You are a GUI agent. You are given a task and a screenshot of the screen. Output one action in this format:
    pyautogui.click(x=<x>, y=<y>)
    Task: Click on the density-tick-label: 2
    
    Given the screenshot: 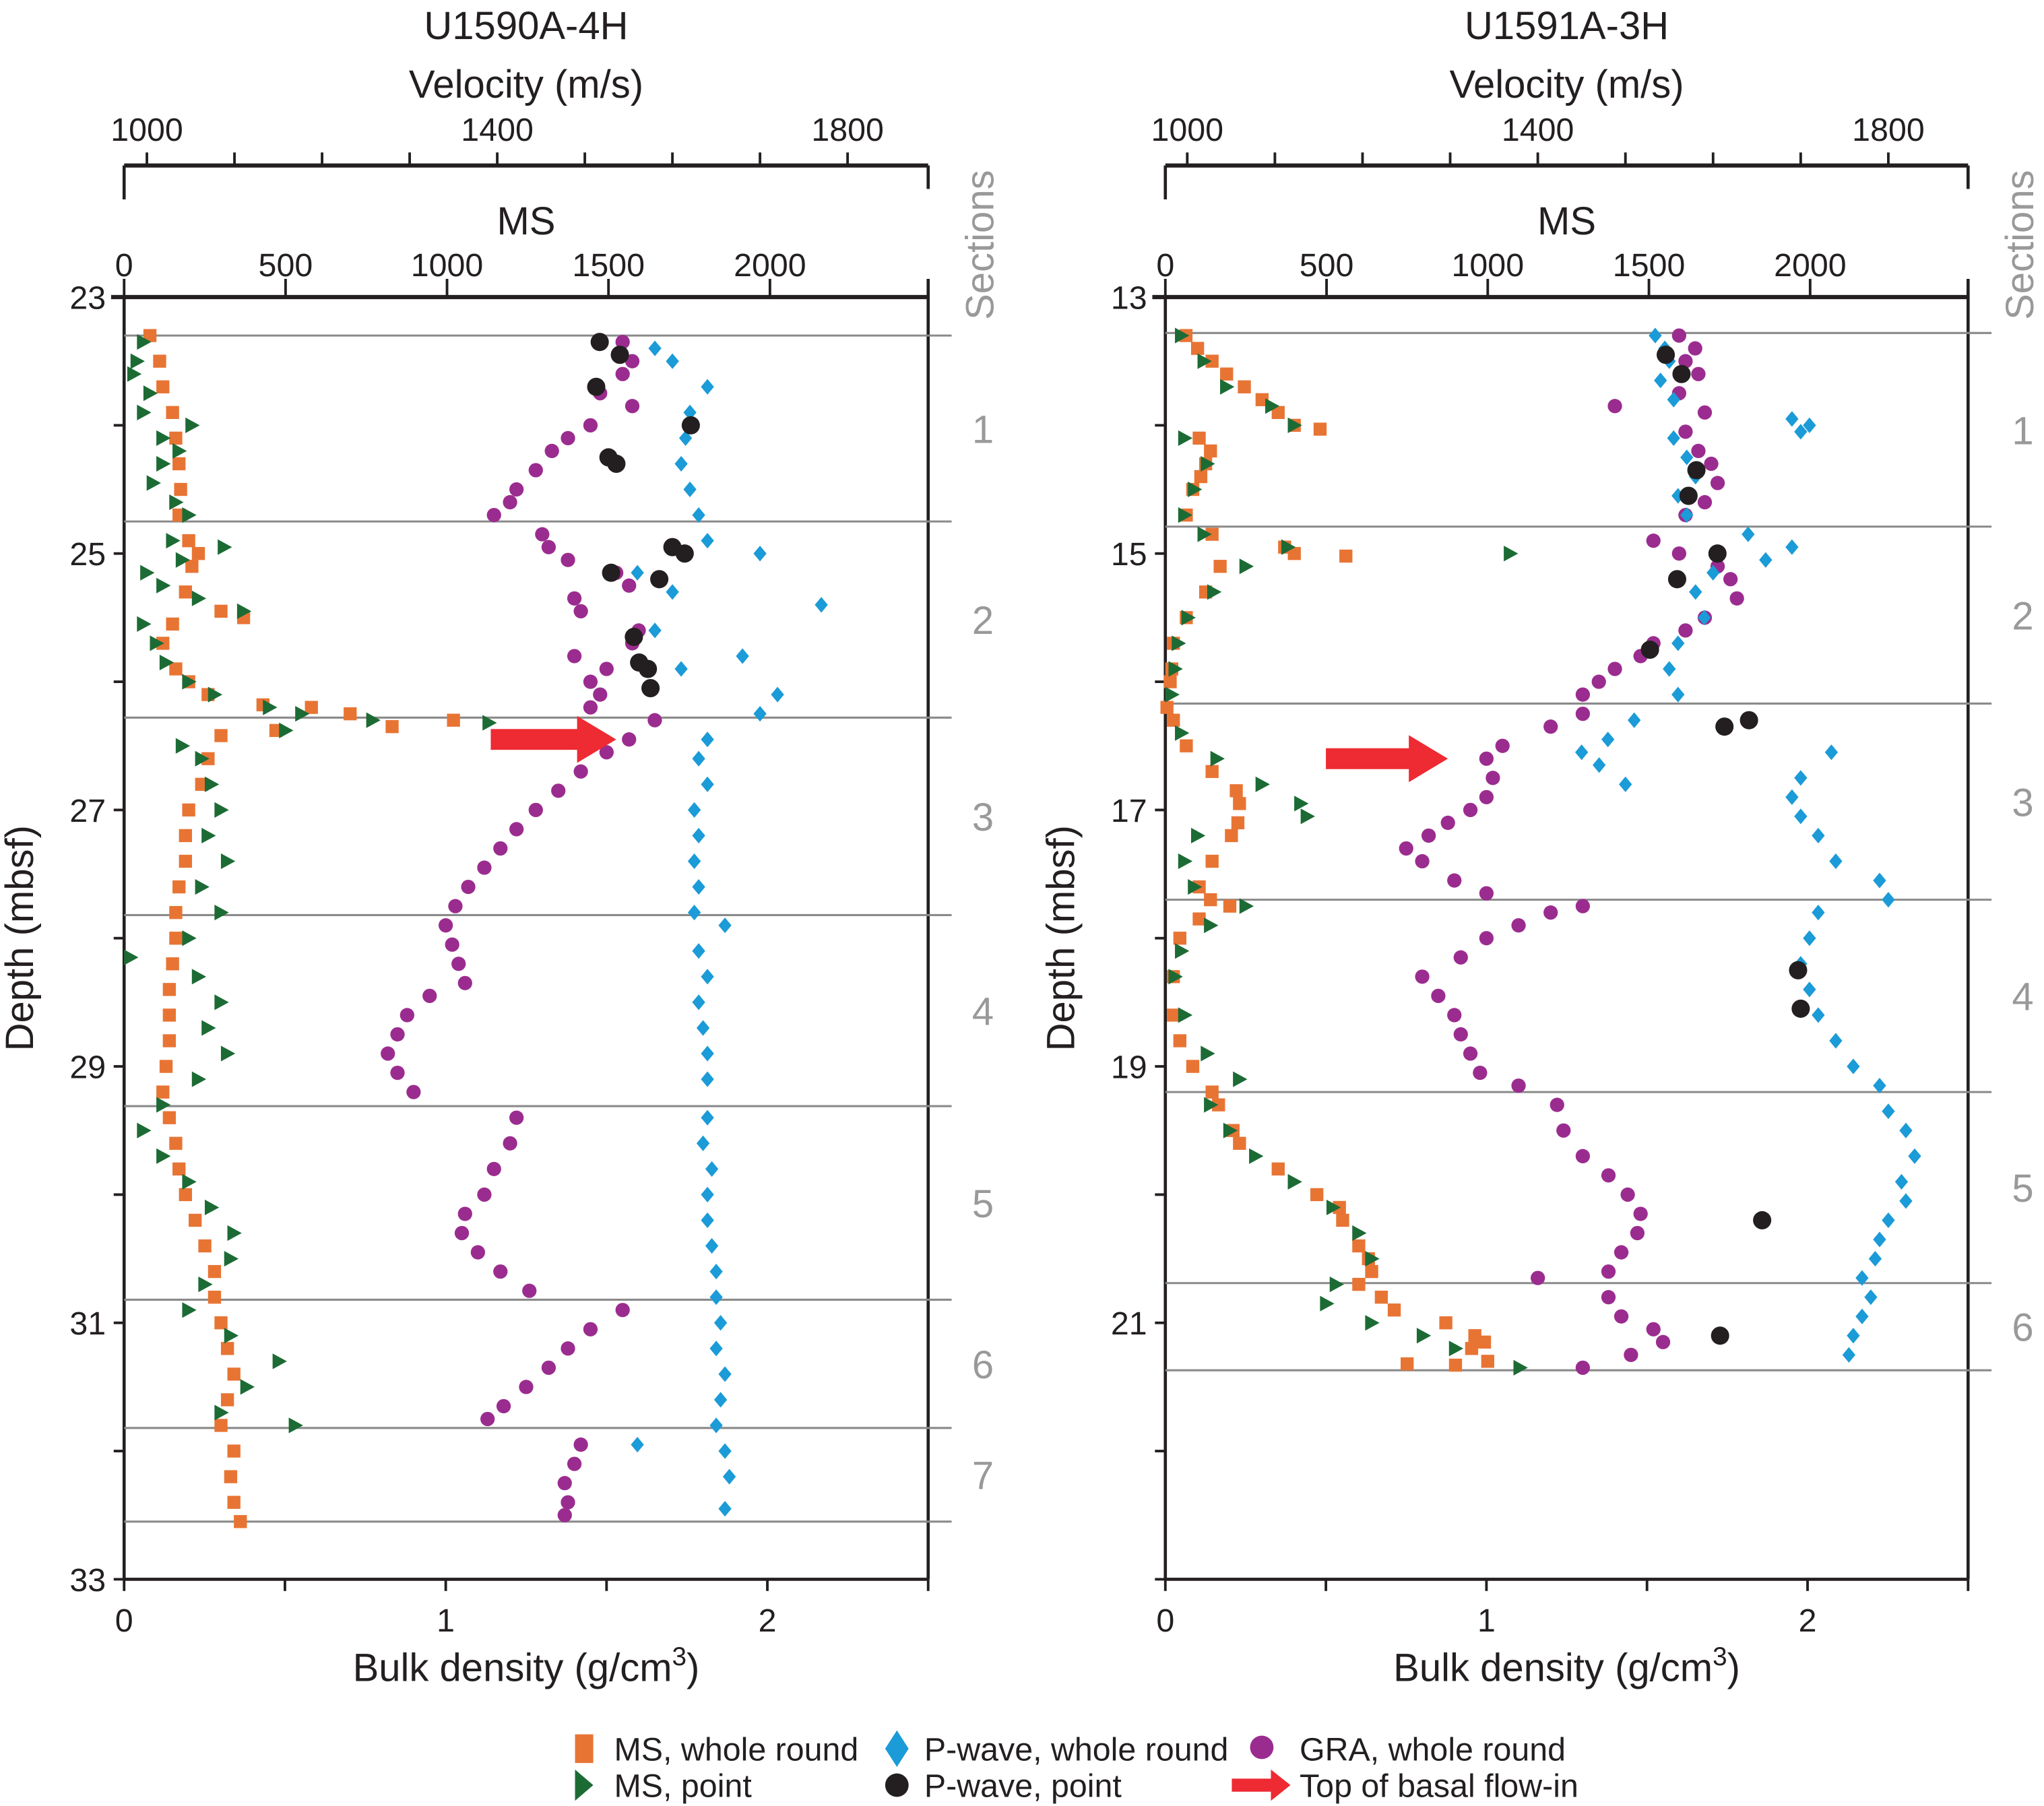 What is the action you would take?
    pyautogui.click(x=1808, y=1621)
    